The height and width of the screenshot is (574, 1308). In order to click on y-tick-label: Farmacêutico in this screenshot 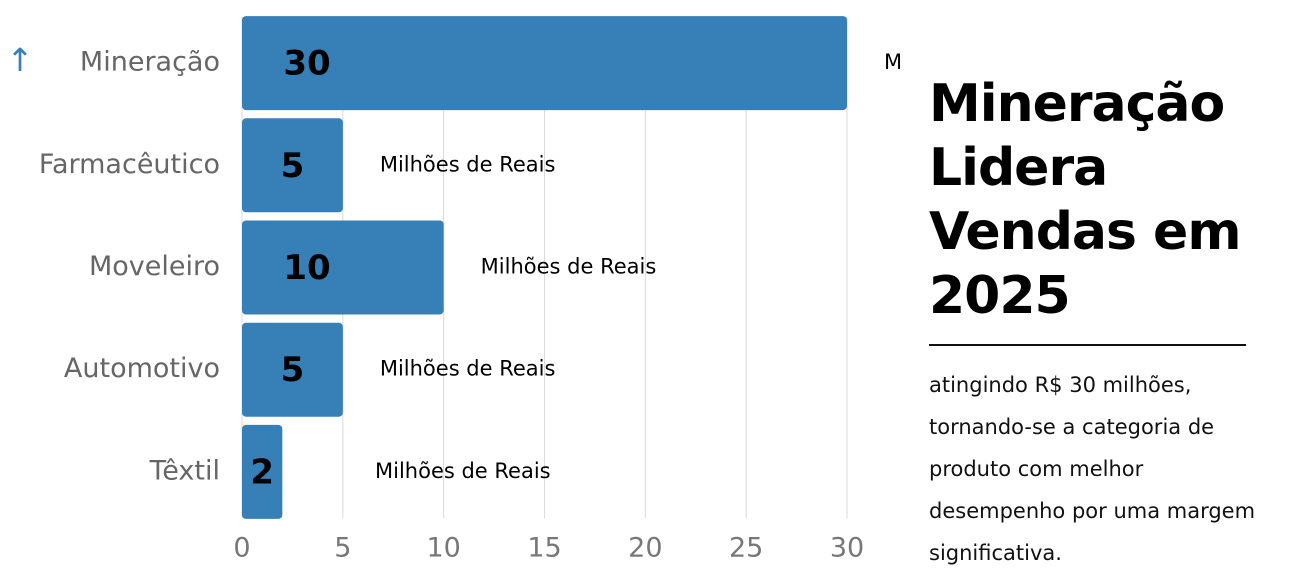, I will do `click(129, 164)`.